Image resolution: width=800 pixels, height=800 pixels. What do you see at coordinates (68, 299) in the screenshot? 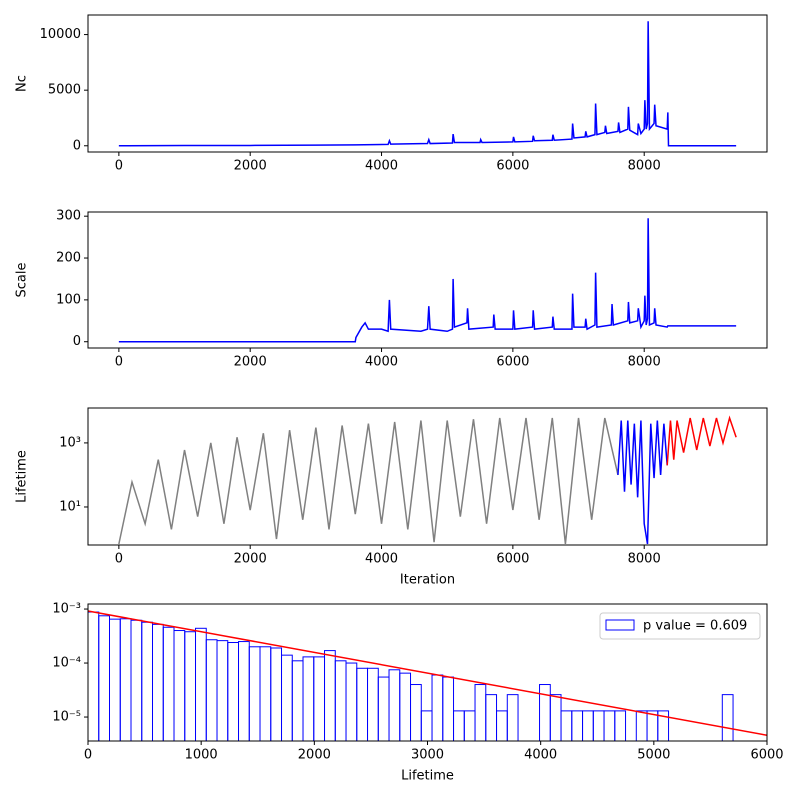
I see `y-tick-label: 100` at bounding box center [68, 299].